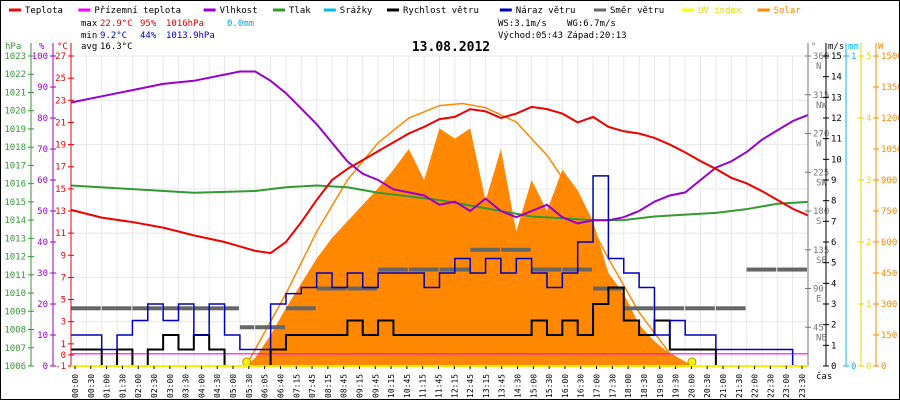 This screenshot has width=900, height=403. I want to click on axis-unit-direction: °, so click(813, 47).